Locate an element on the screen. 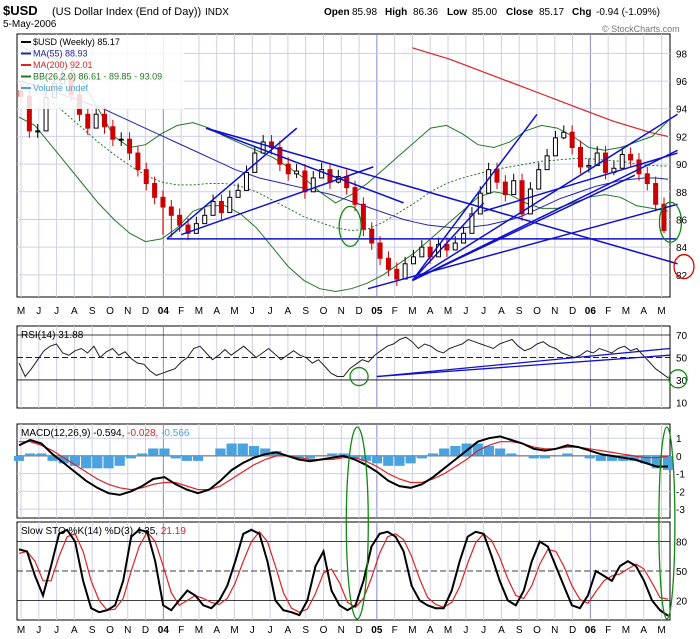 The image size is (700, 639). macd-title: MACD(12,26,9) -0.594, -0.028, -0.566 is located at coordinates (105, 433).